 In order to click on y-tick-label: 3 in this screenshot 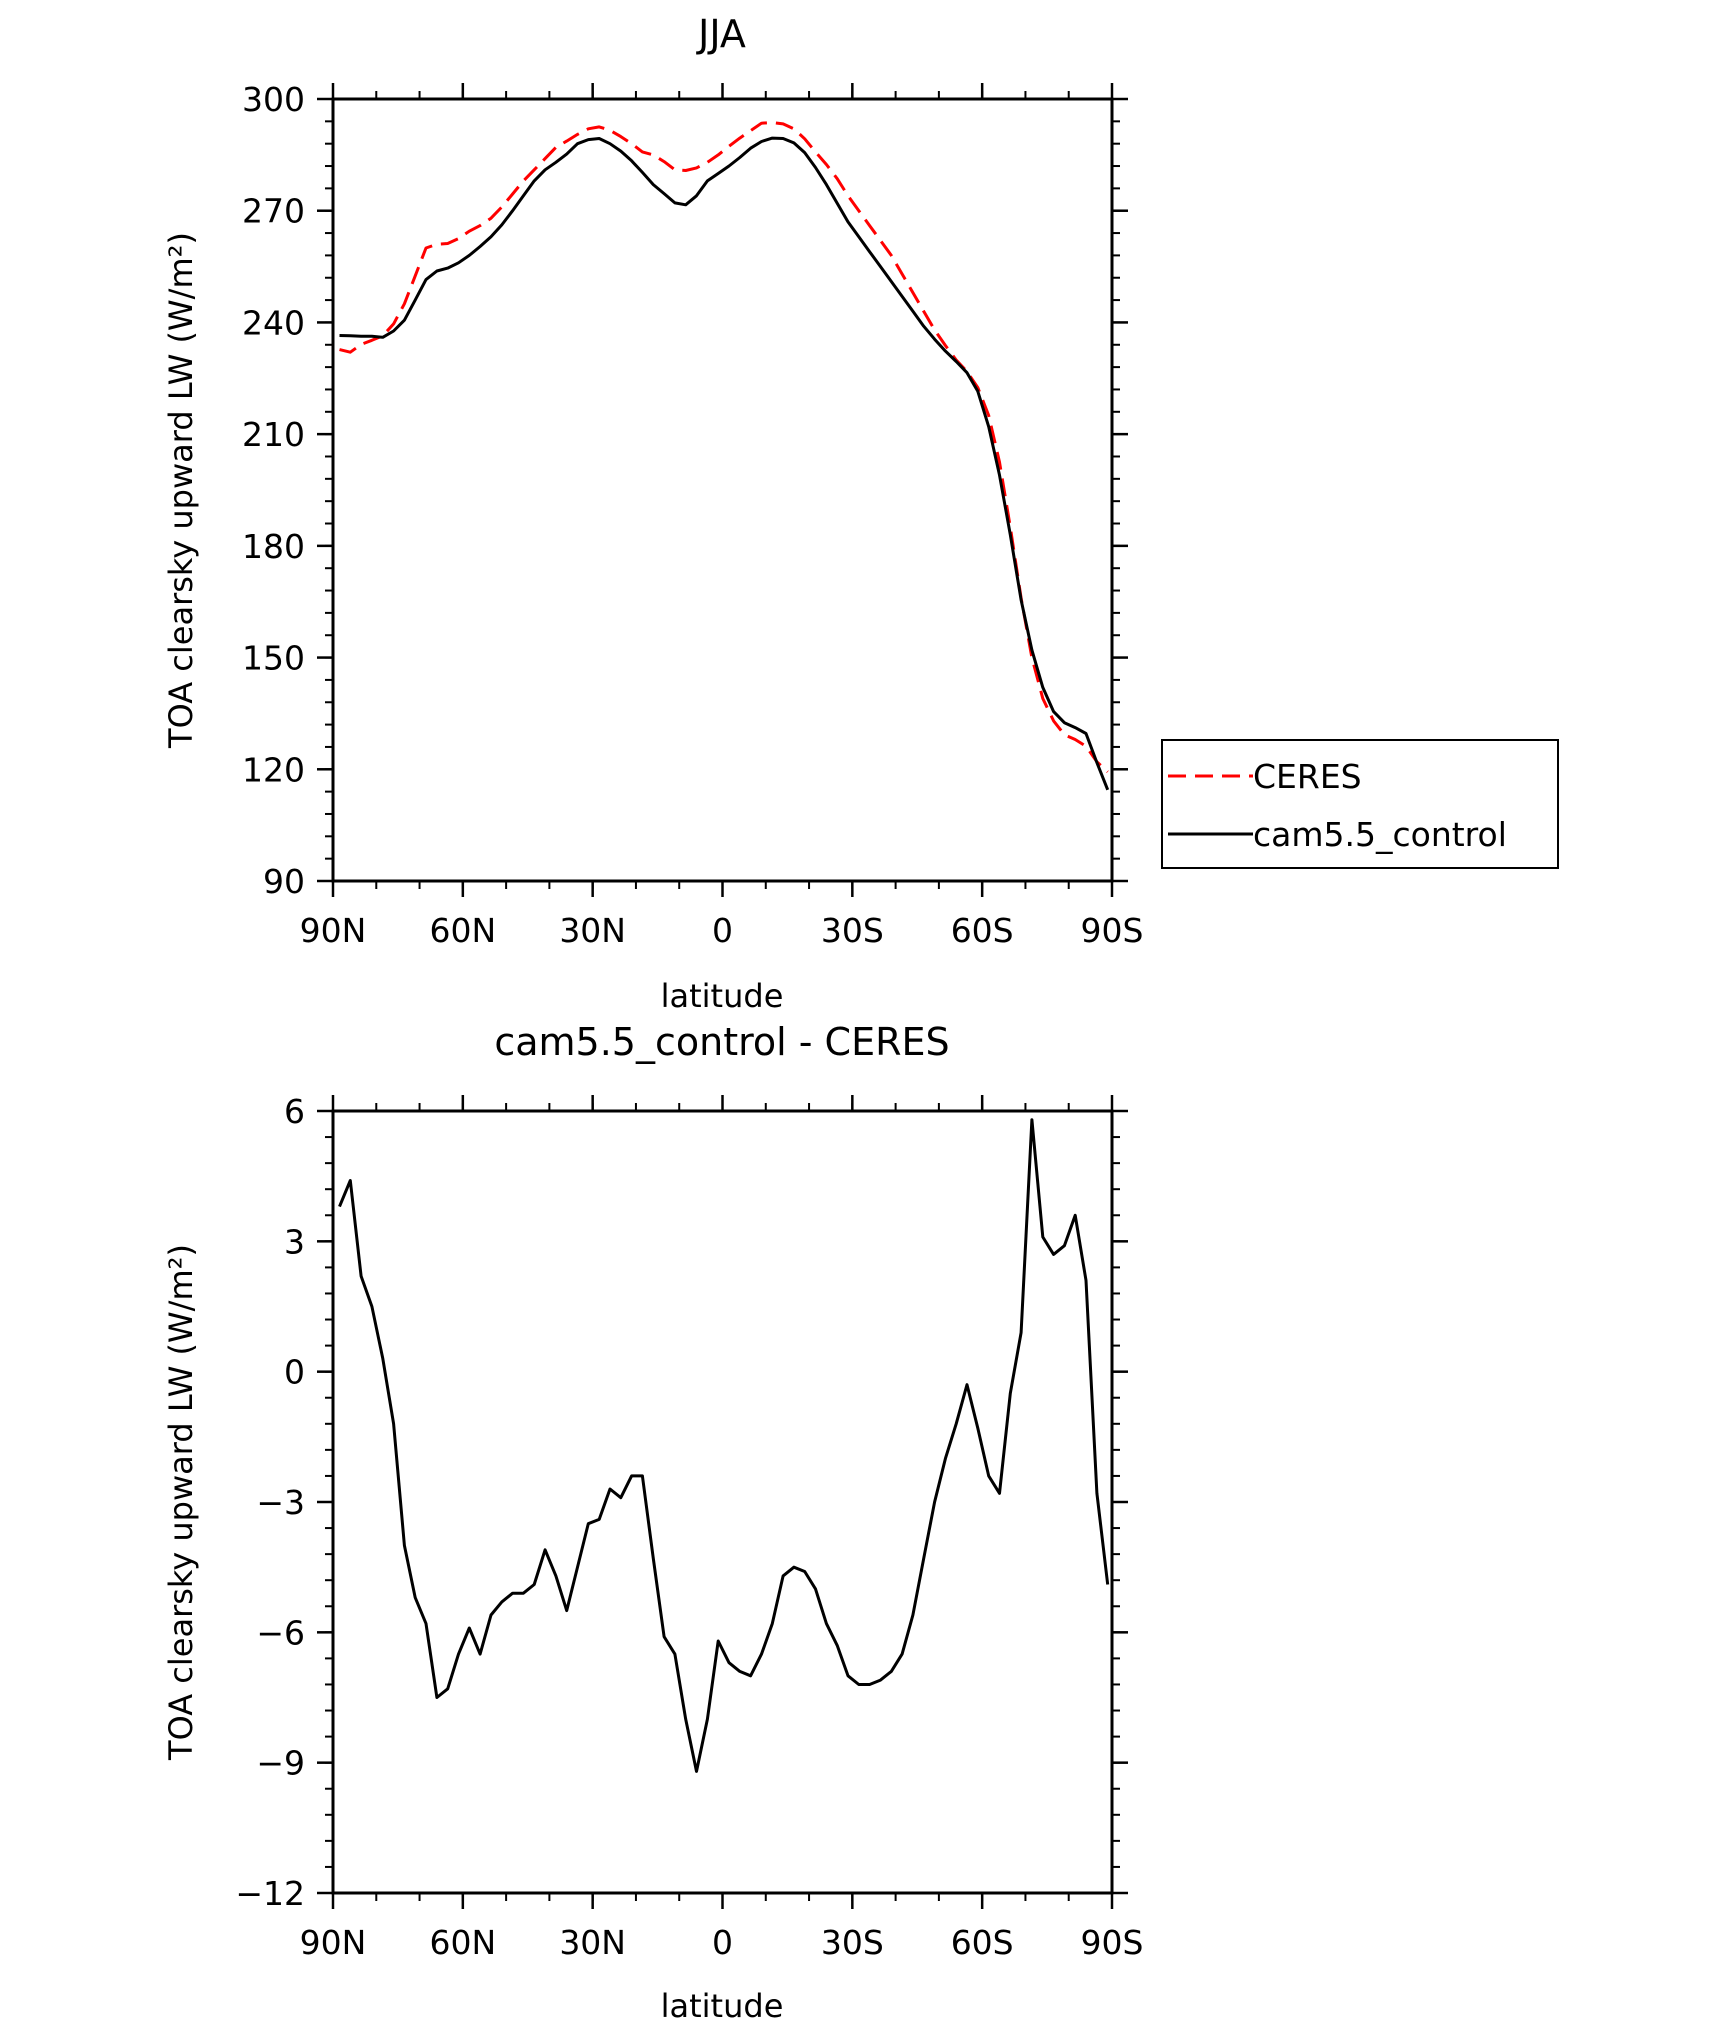, I will do `click(294, 1241)`.